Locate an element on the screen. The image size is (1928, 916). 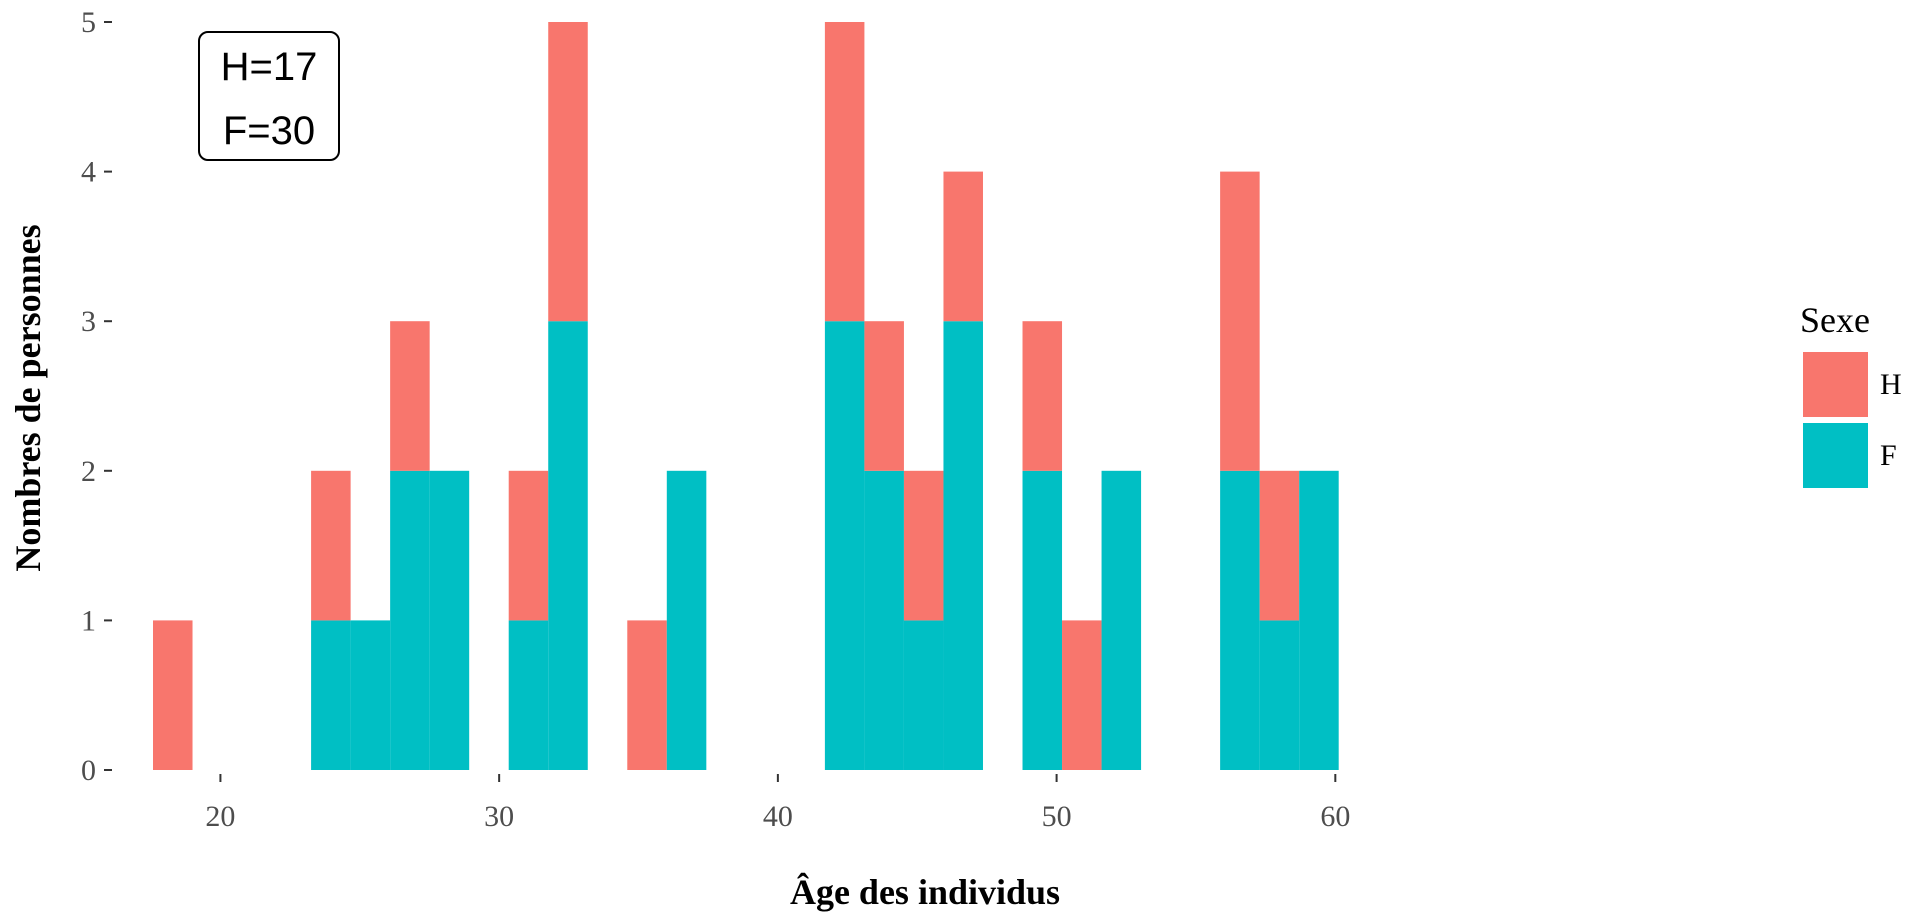
x-tick-label-50: 50 is located at coordinates (1057, 816).